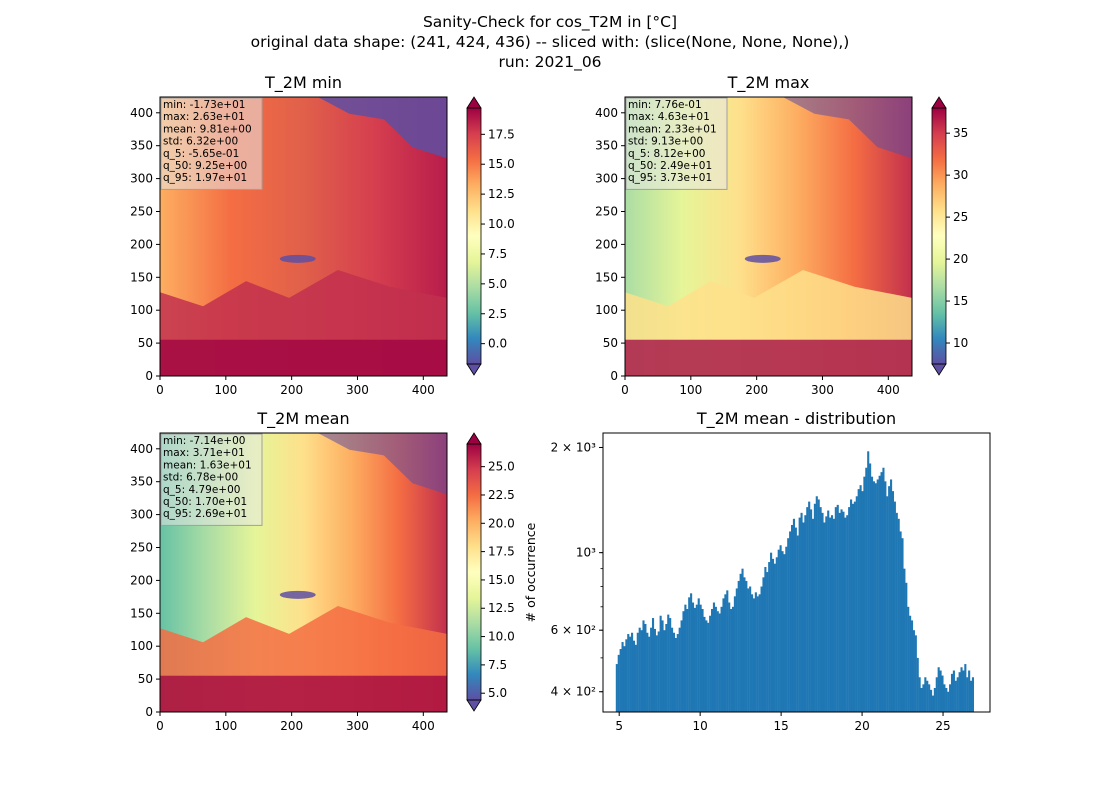 The width and height of the screenshot is (1100, 800). Describe the element at coordinates (574, 692) in the screenshot. I see `y-tick-label: 4 × 10²` at that location.